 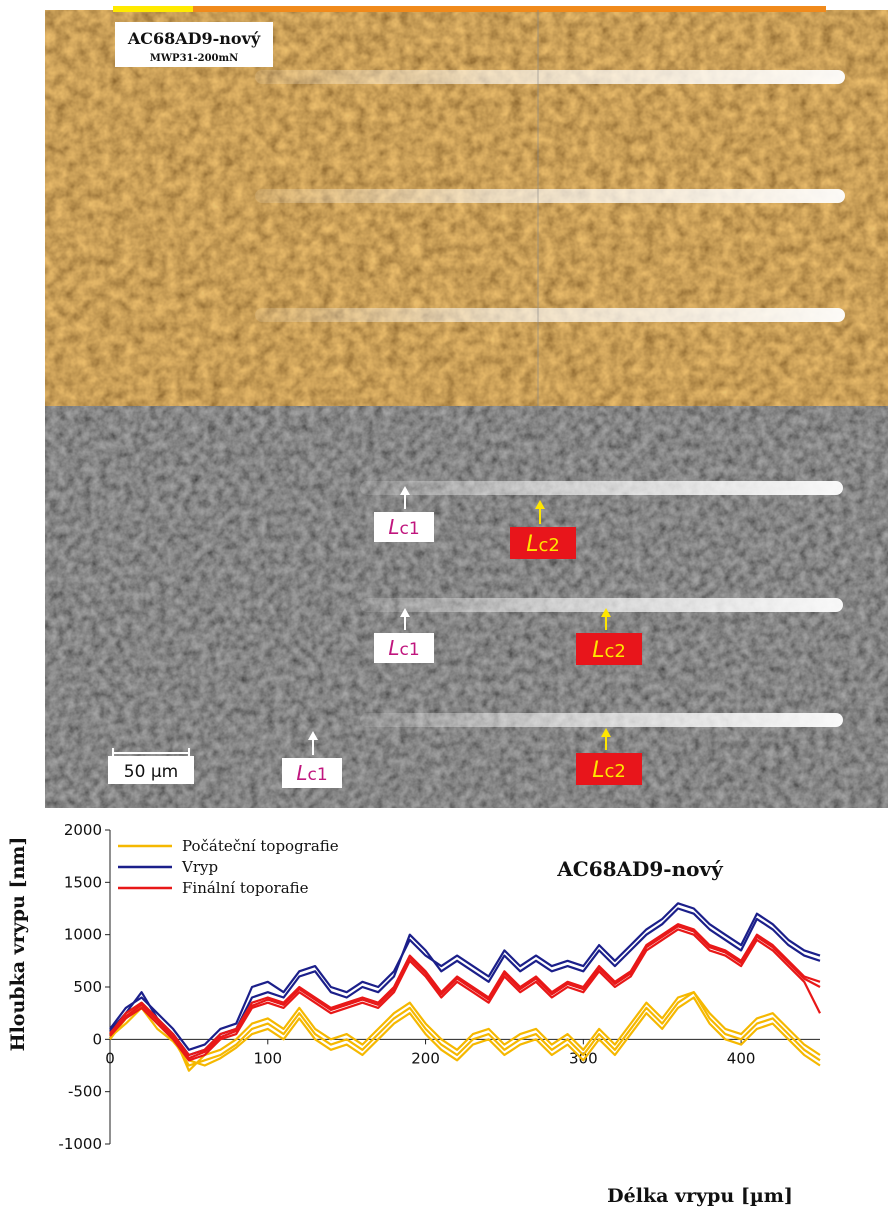 What do you see at coordinates (83, 830) in the screenshot?
I see `y-tick-label: 2000` at bounding box center [83, 830].